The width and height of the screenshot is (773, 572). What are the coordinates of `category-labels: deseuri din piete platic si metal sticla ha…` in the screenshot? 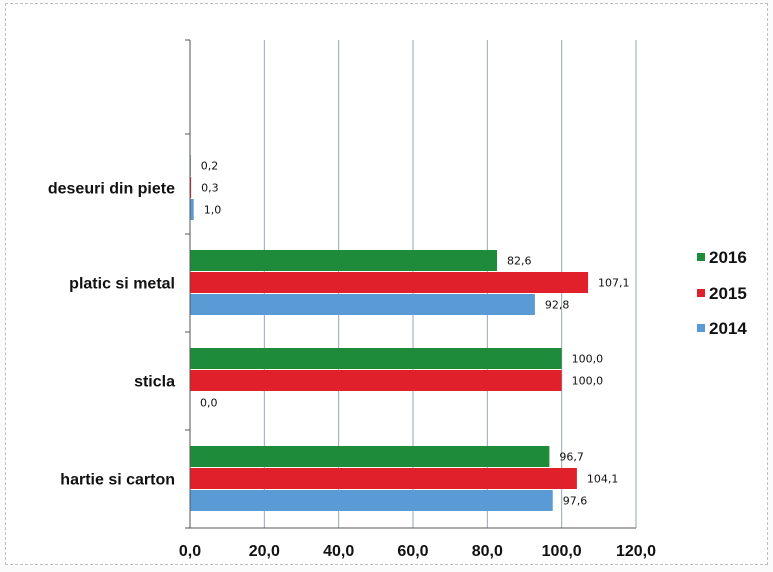 It's located at (111, 335).